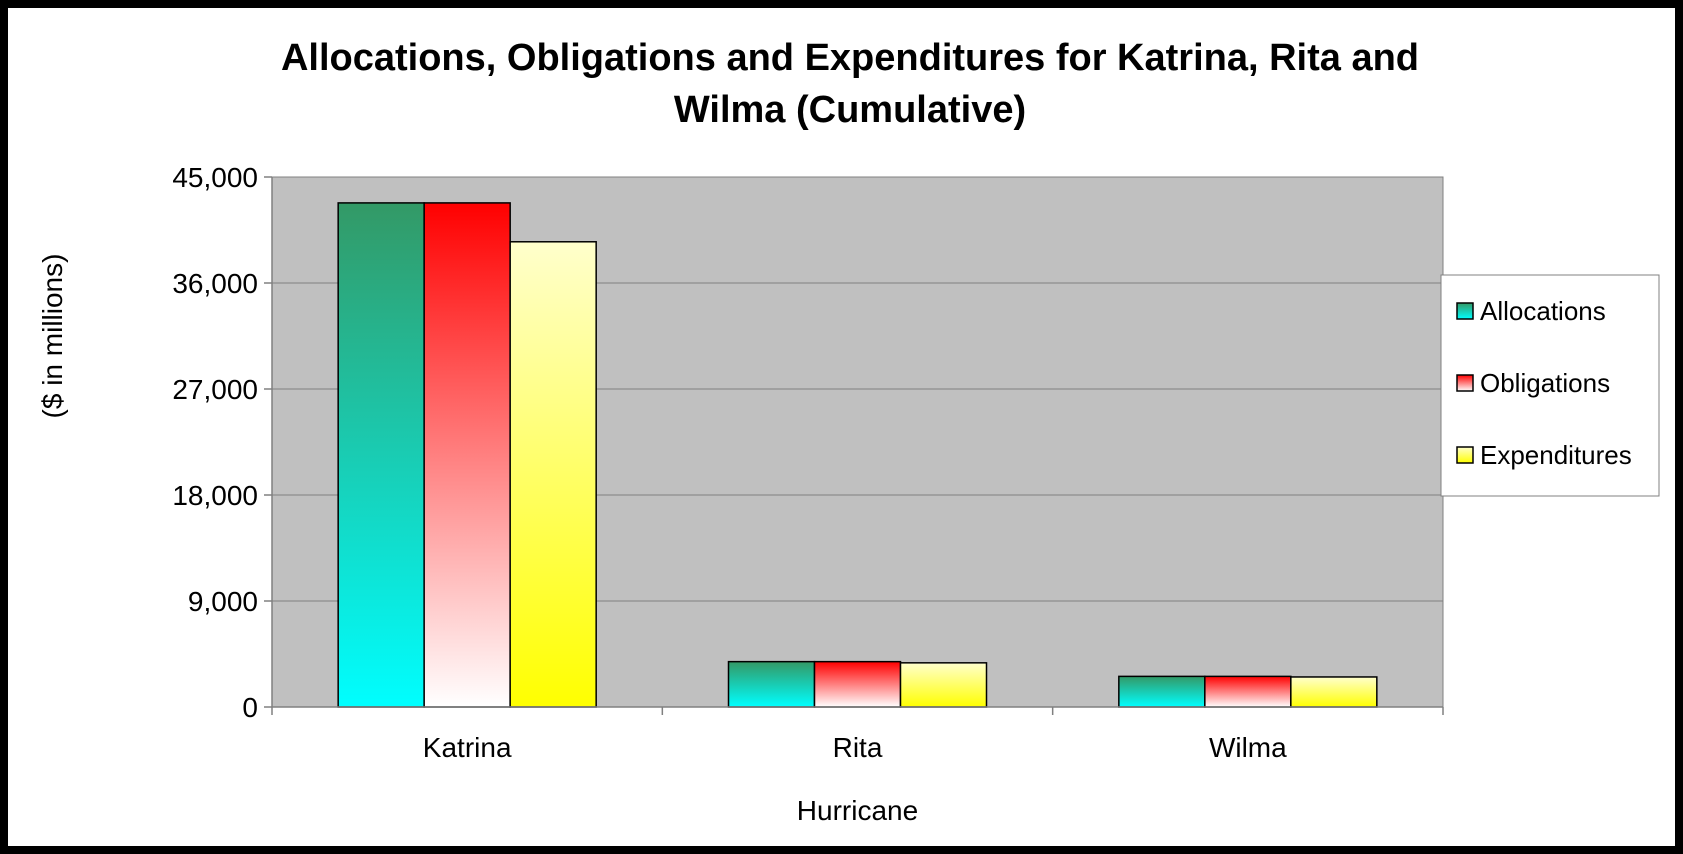 The height and width of the screenshot is (854, 1683). Describe the element at coordinates (1162, 691) in the screenshot. I see `bar-wilma-allocations` at that location.